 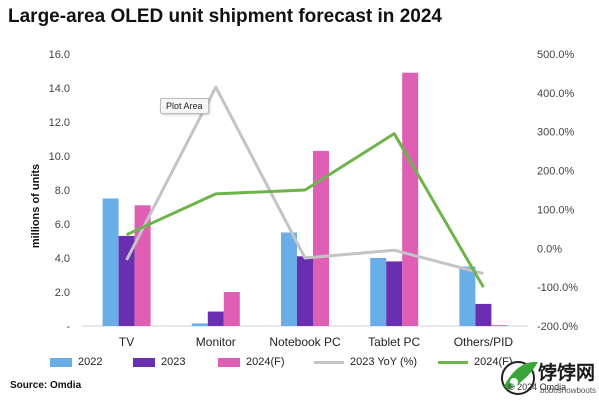 I want to click on watermark-text: 饽饽网, so click(x=567, y=373).